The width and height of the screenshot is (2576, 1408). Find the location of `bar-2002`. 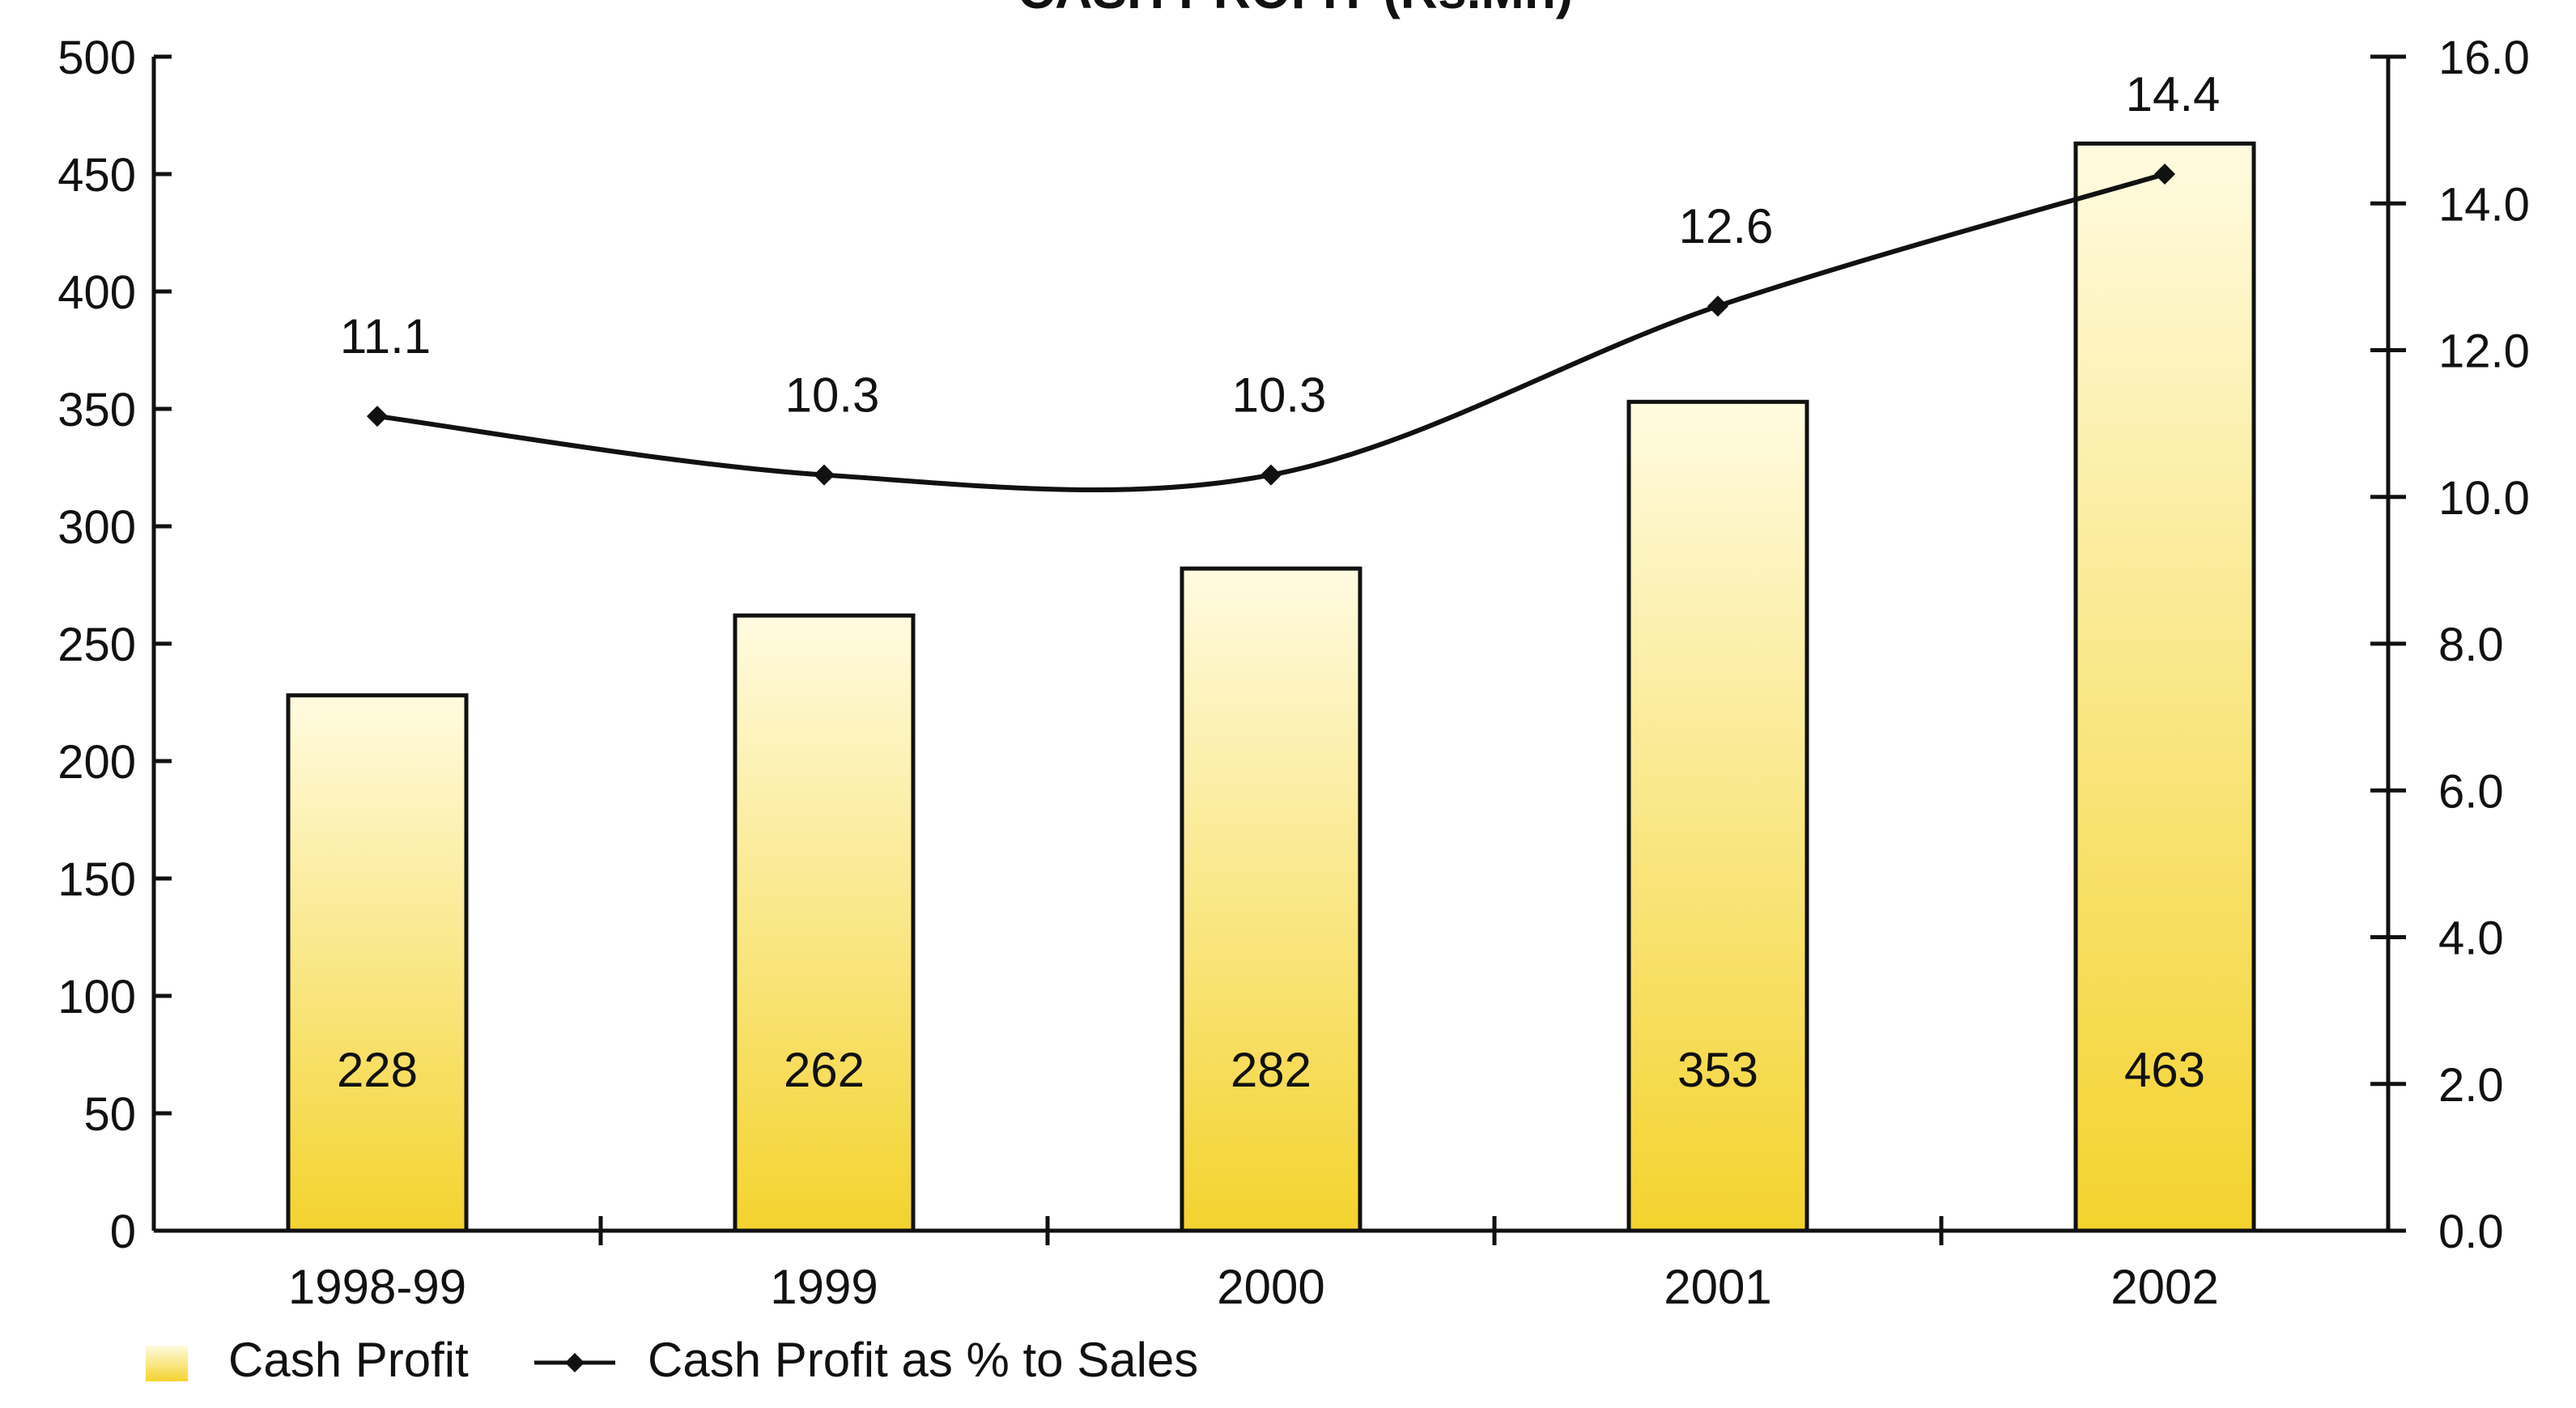

bar-2002 is located at coordinates (2164, 687).